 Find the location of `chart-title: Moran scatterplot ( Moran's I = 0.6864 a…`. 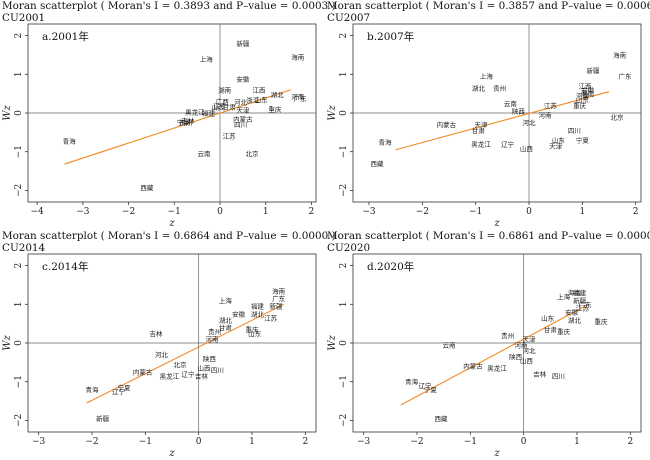

chart-title: Moran scatterplot ( Moran's I = 0.6864 a… is located at coordinates (169, 236).